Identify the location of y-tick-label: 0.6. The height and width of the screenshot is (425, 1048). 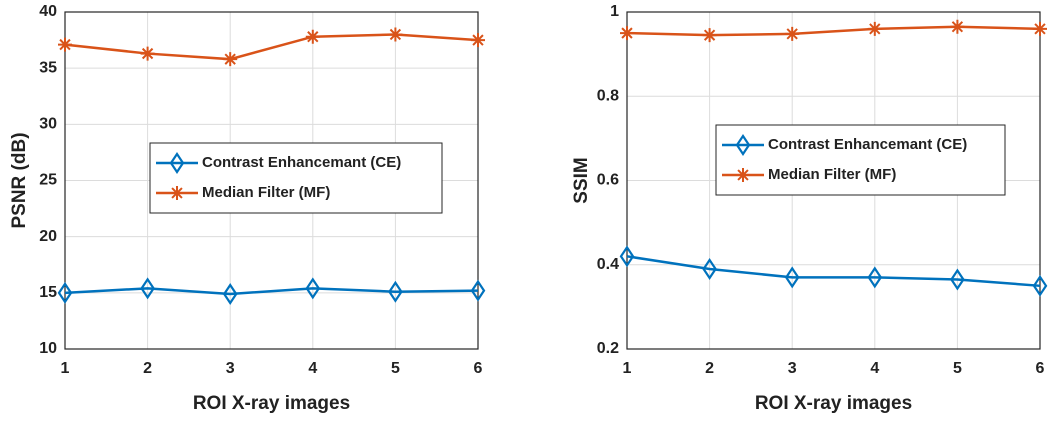
(608, 180).